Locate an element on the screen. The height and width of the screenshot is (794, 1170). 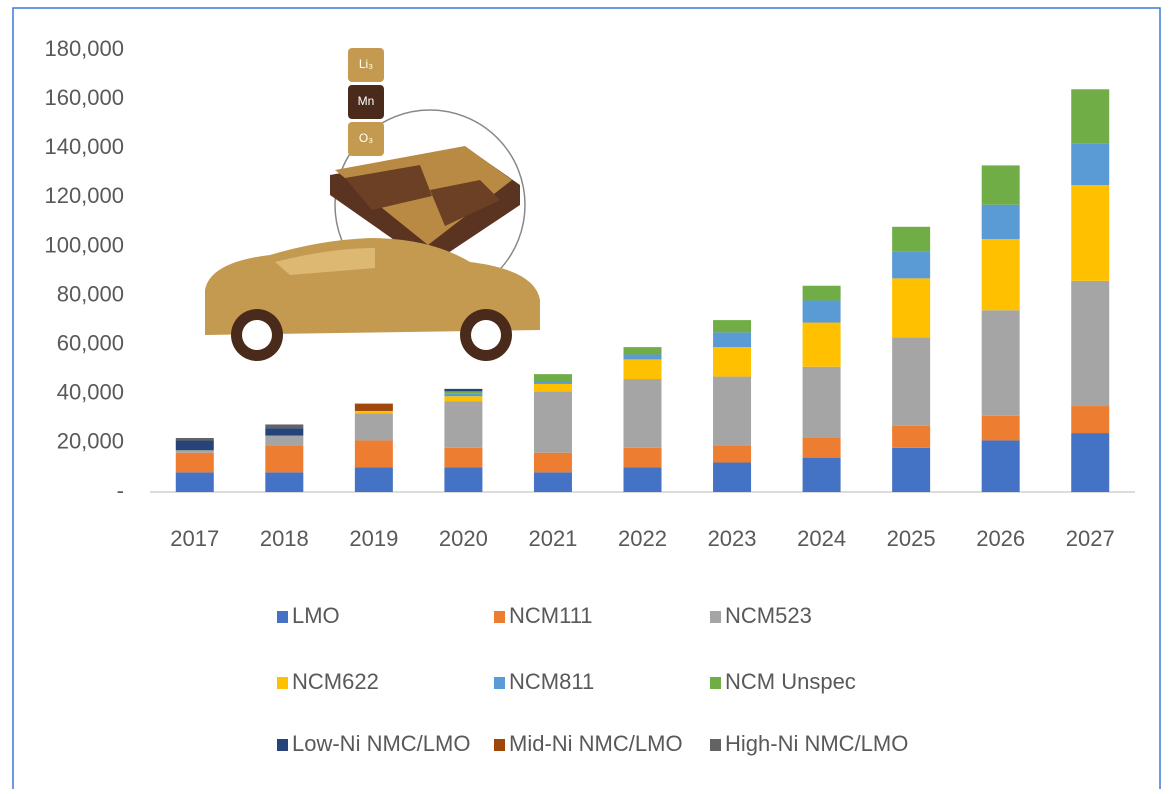
legend-label: NCM523 is located at coordinates (768, 615).